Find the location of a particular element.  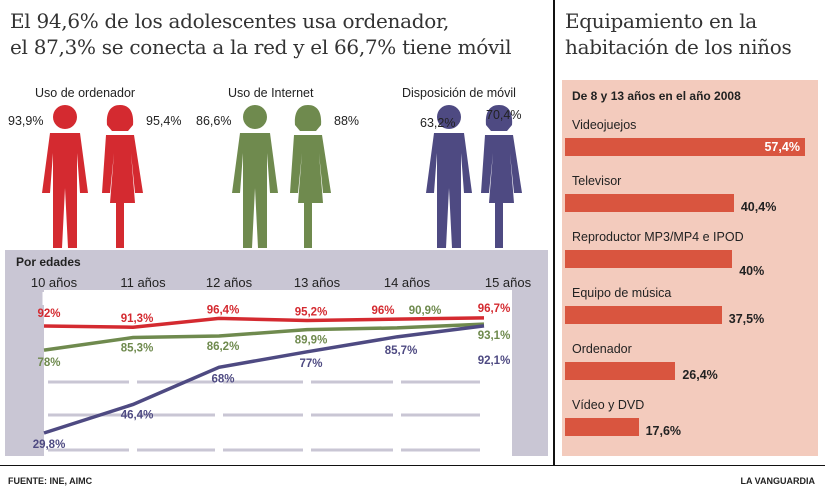

divider is located at coordinates (554, 233).